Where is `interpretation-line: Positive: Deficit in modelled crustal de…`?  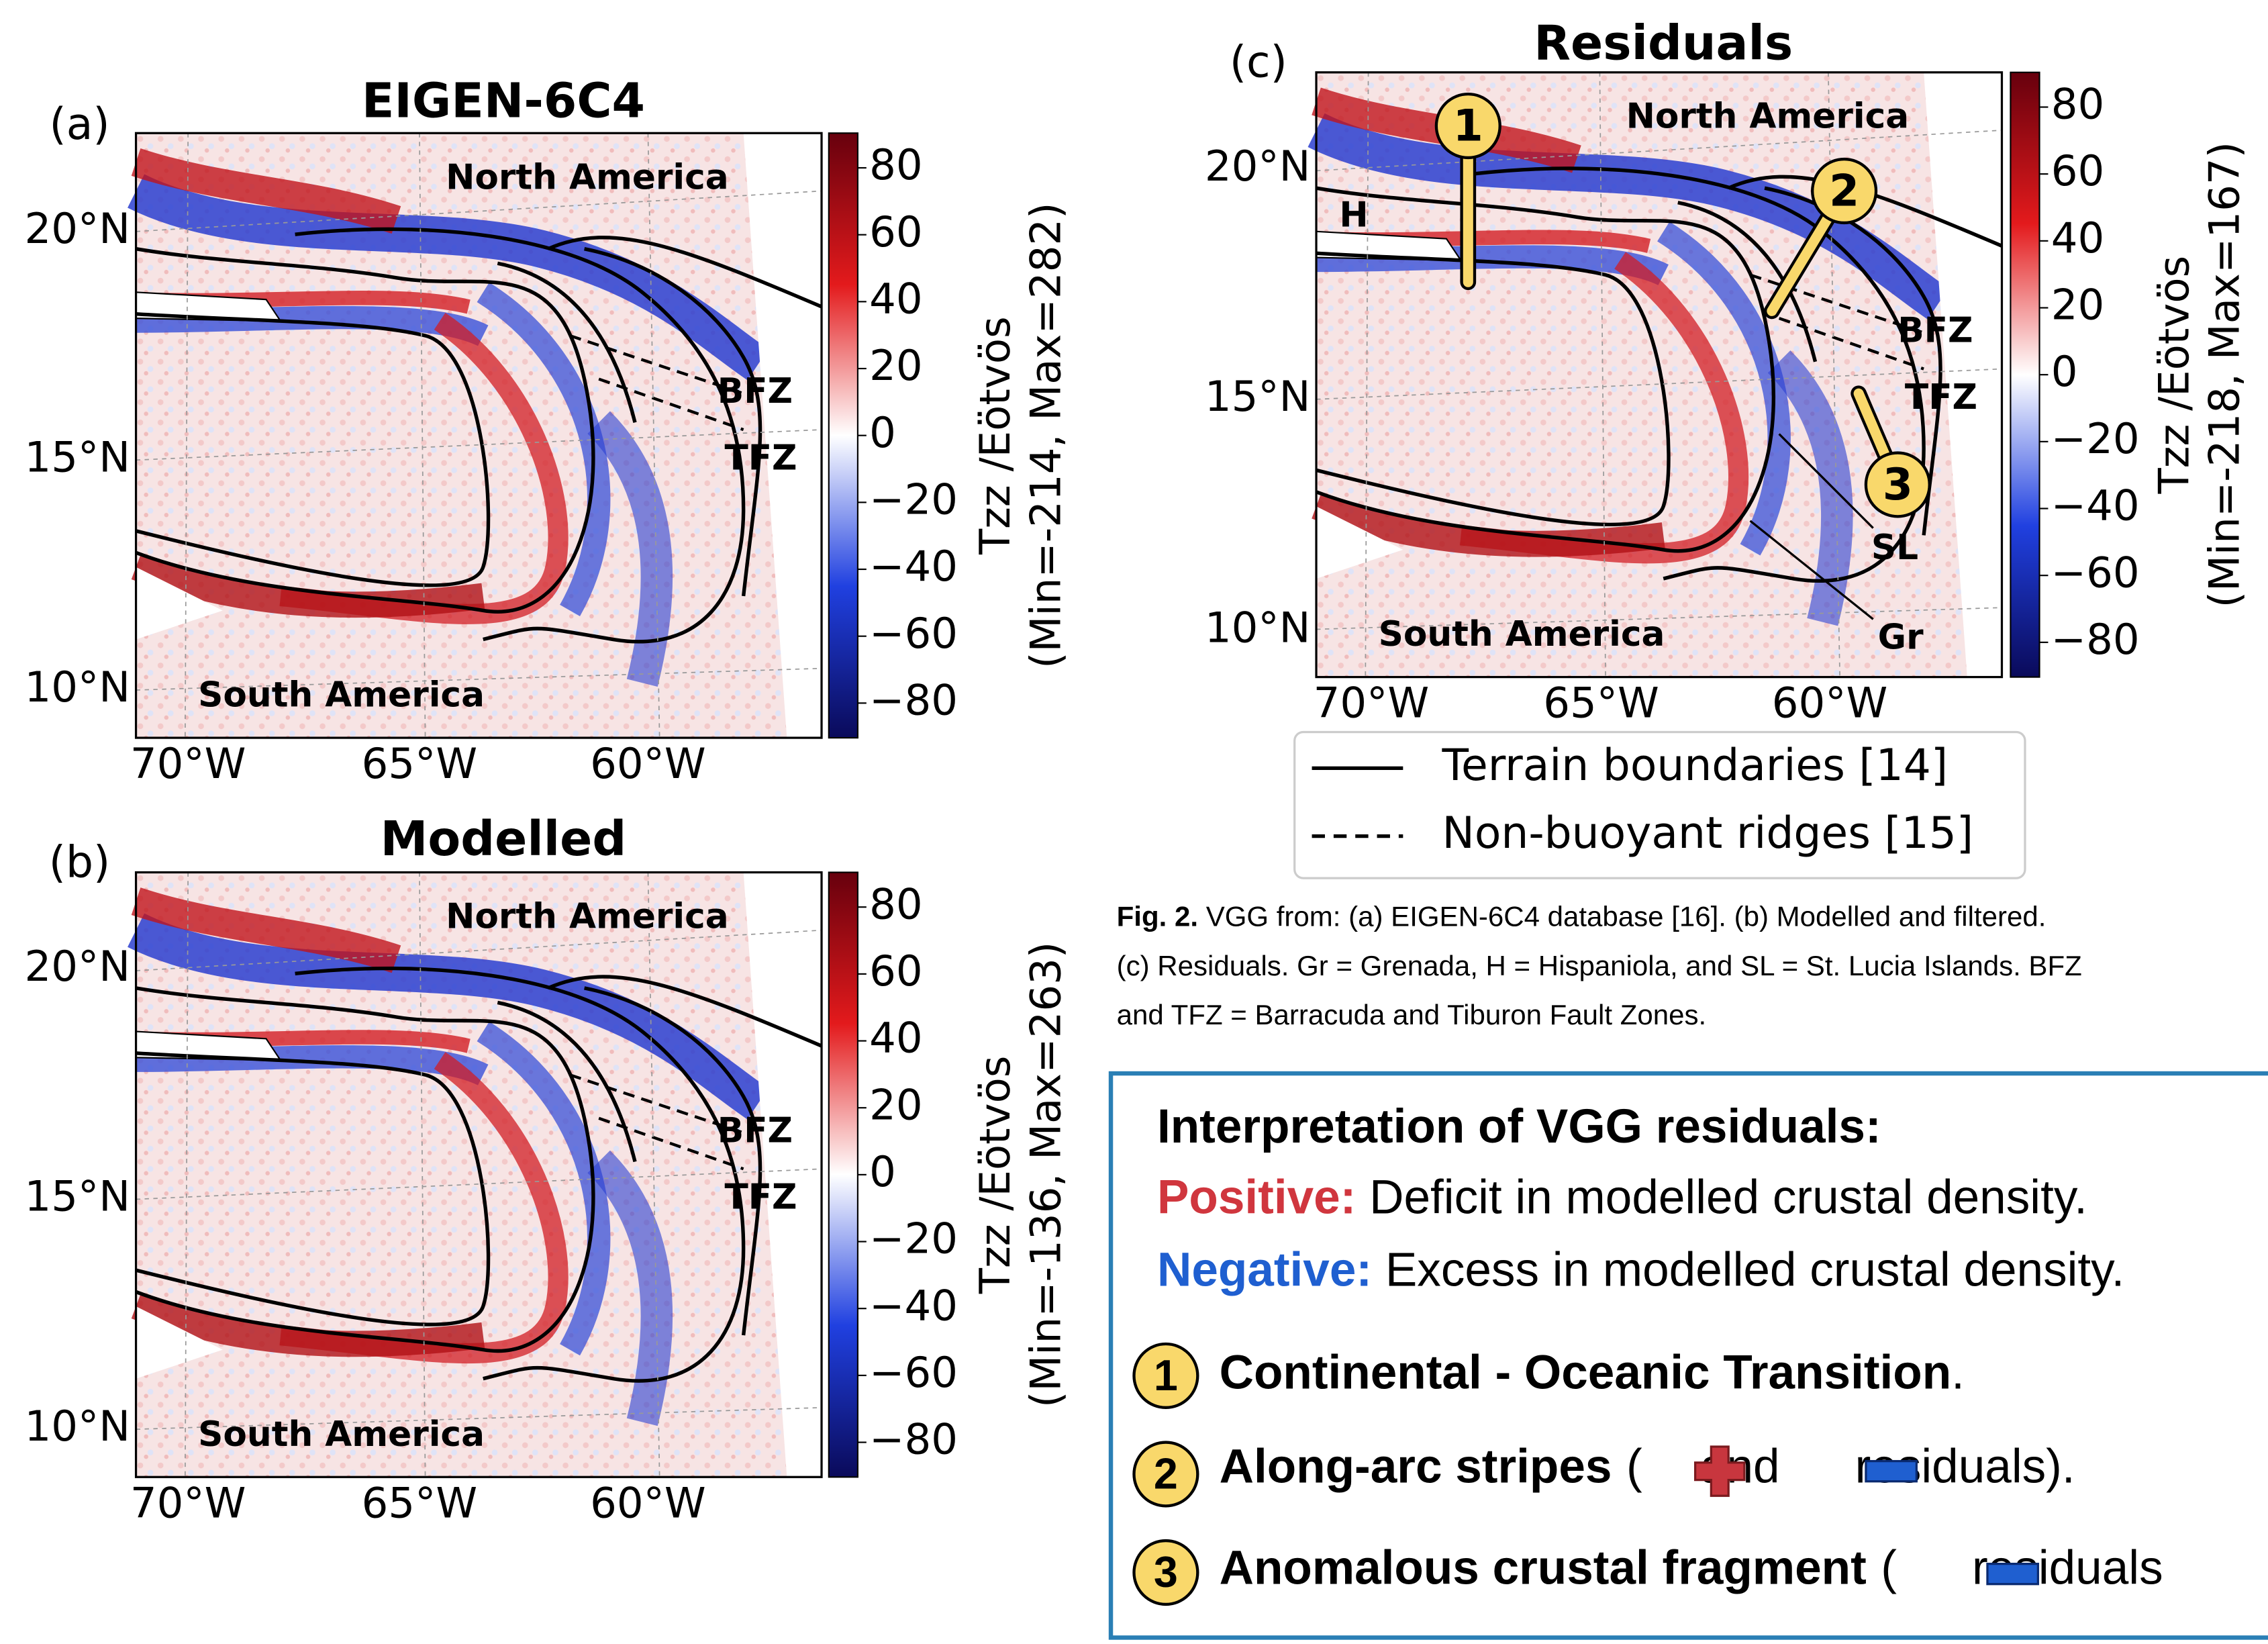
interpretation-line: Positive: Deficit in modelled crustal de… is located at coordinates (1622, 1198).